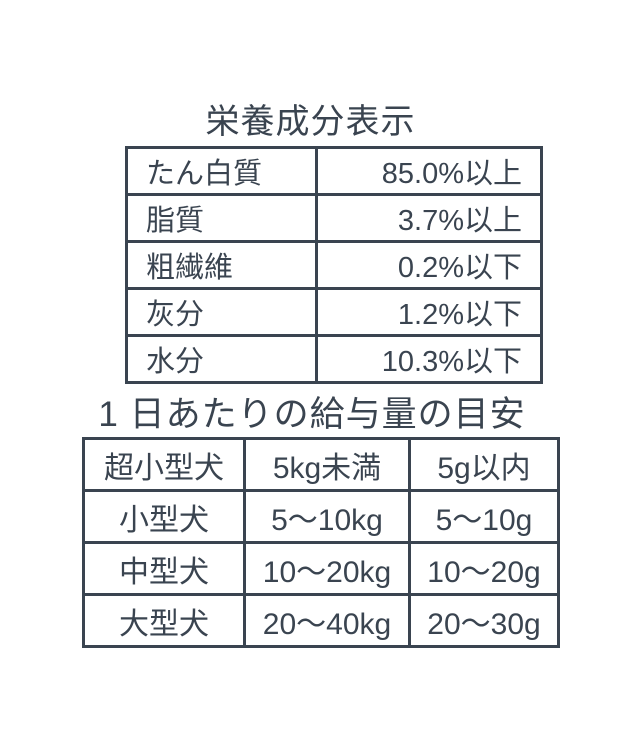 The image size is (625, 750). I want to click on table-row: 超小型犬 5kg未満 5g以内, so click(321, 464).